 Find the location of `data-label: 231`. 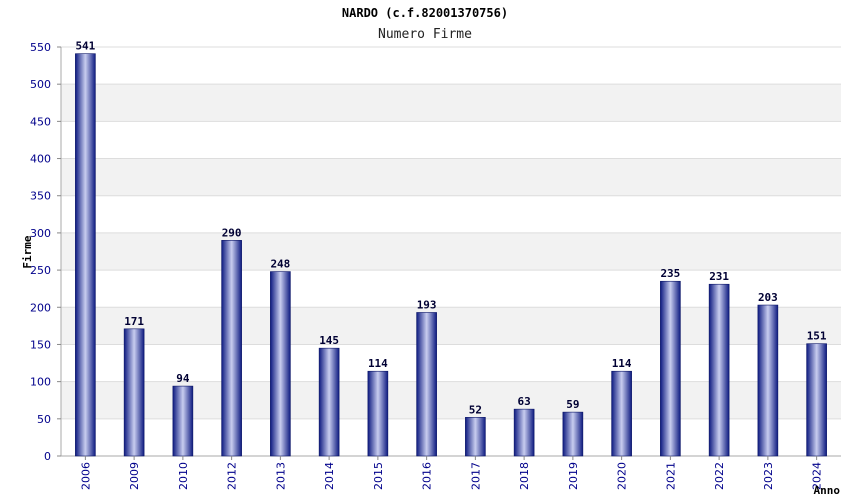

data-label: 231 is located at coordinates (719, 276).